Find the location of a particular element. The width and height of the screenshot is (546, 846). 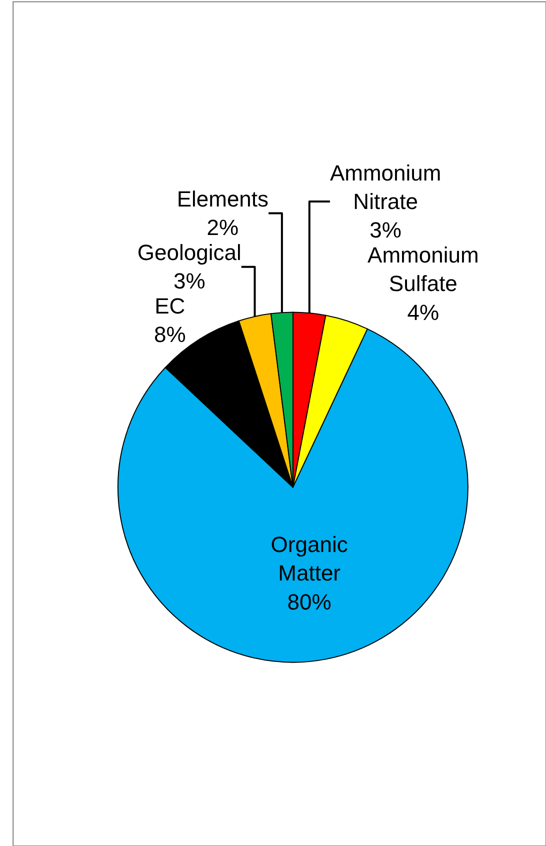

slice-label: Ammonium Nitrate is located at coordinates (386, 187).